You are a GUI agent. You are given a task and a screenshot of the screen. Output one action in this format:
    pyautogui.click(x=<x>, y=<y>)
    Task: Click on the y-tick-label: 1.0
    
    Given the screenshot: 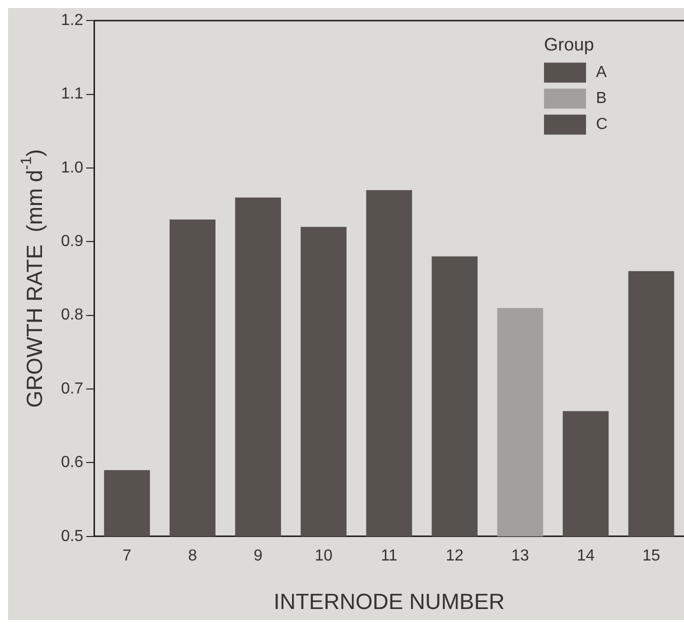 What is the action you would take?
    pyautogui.click(x=72, y=167)
    